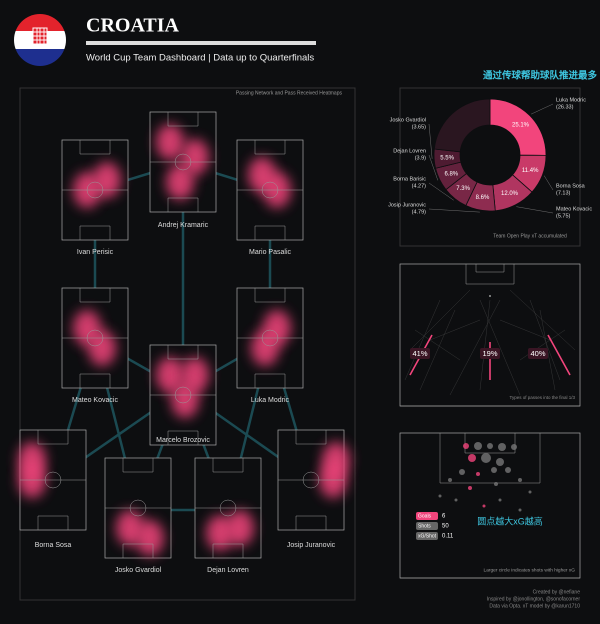 The height and width of the screenshot is (624, 600). Describe the element at coordinates (530, 171) in the screenshot. I see `segment-label: 11.4%` at that location.